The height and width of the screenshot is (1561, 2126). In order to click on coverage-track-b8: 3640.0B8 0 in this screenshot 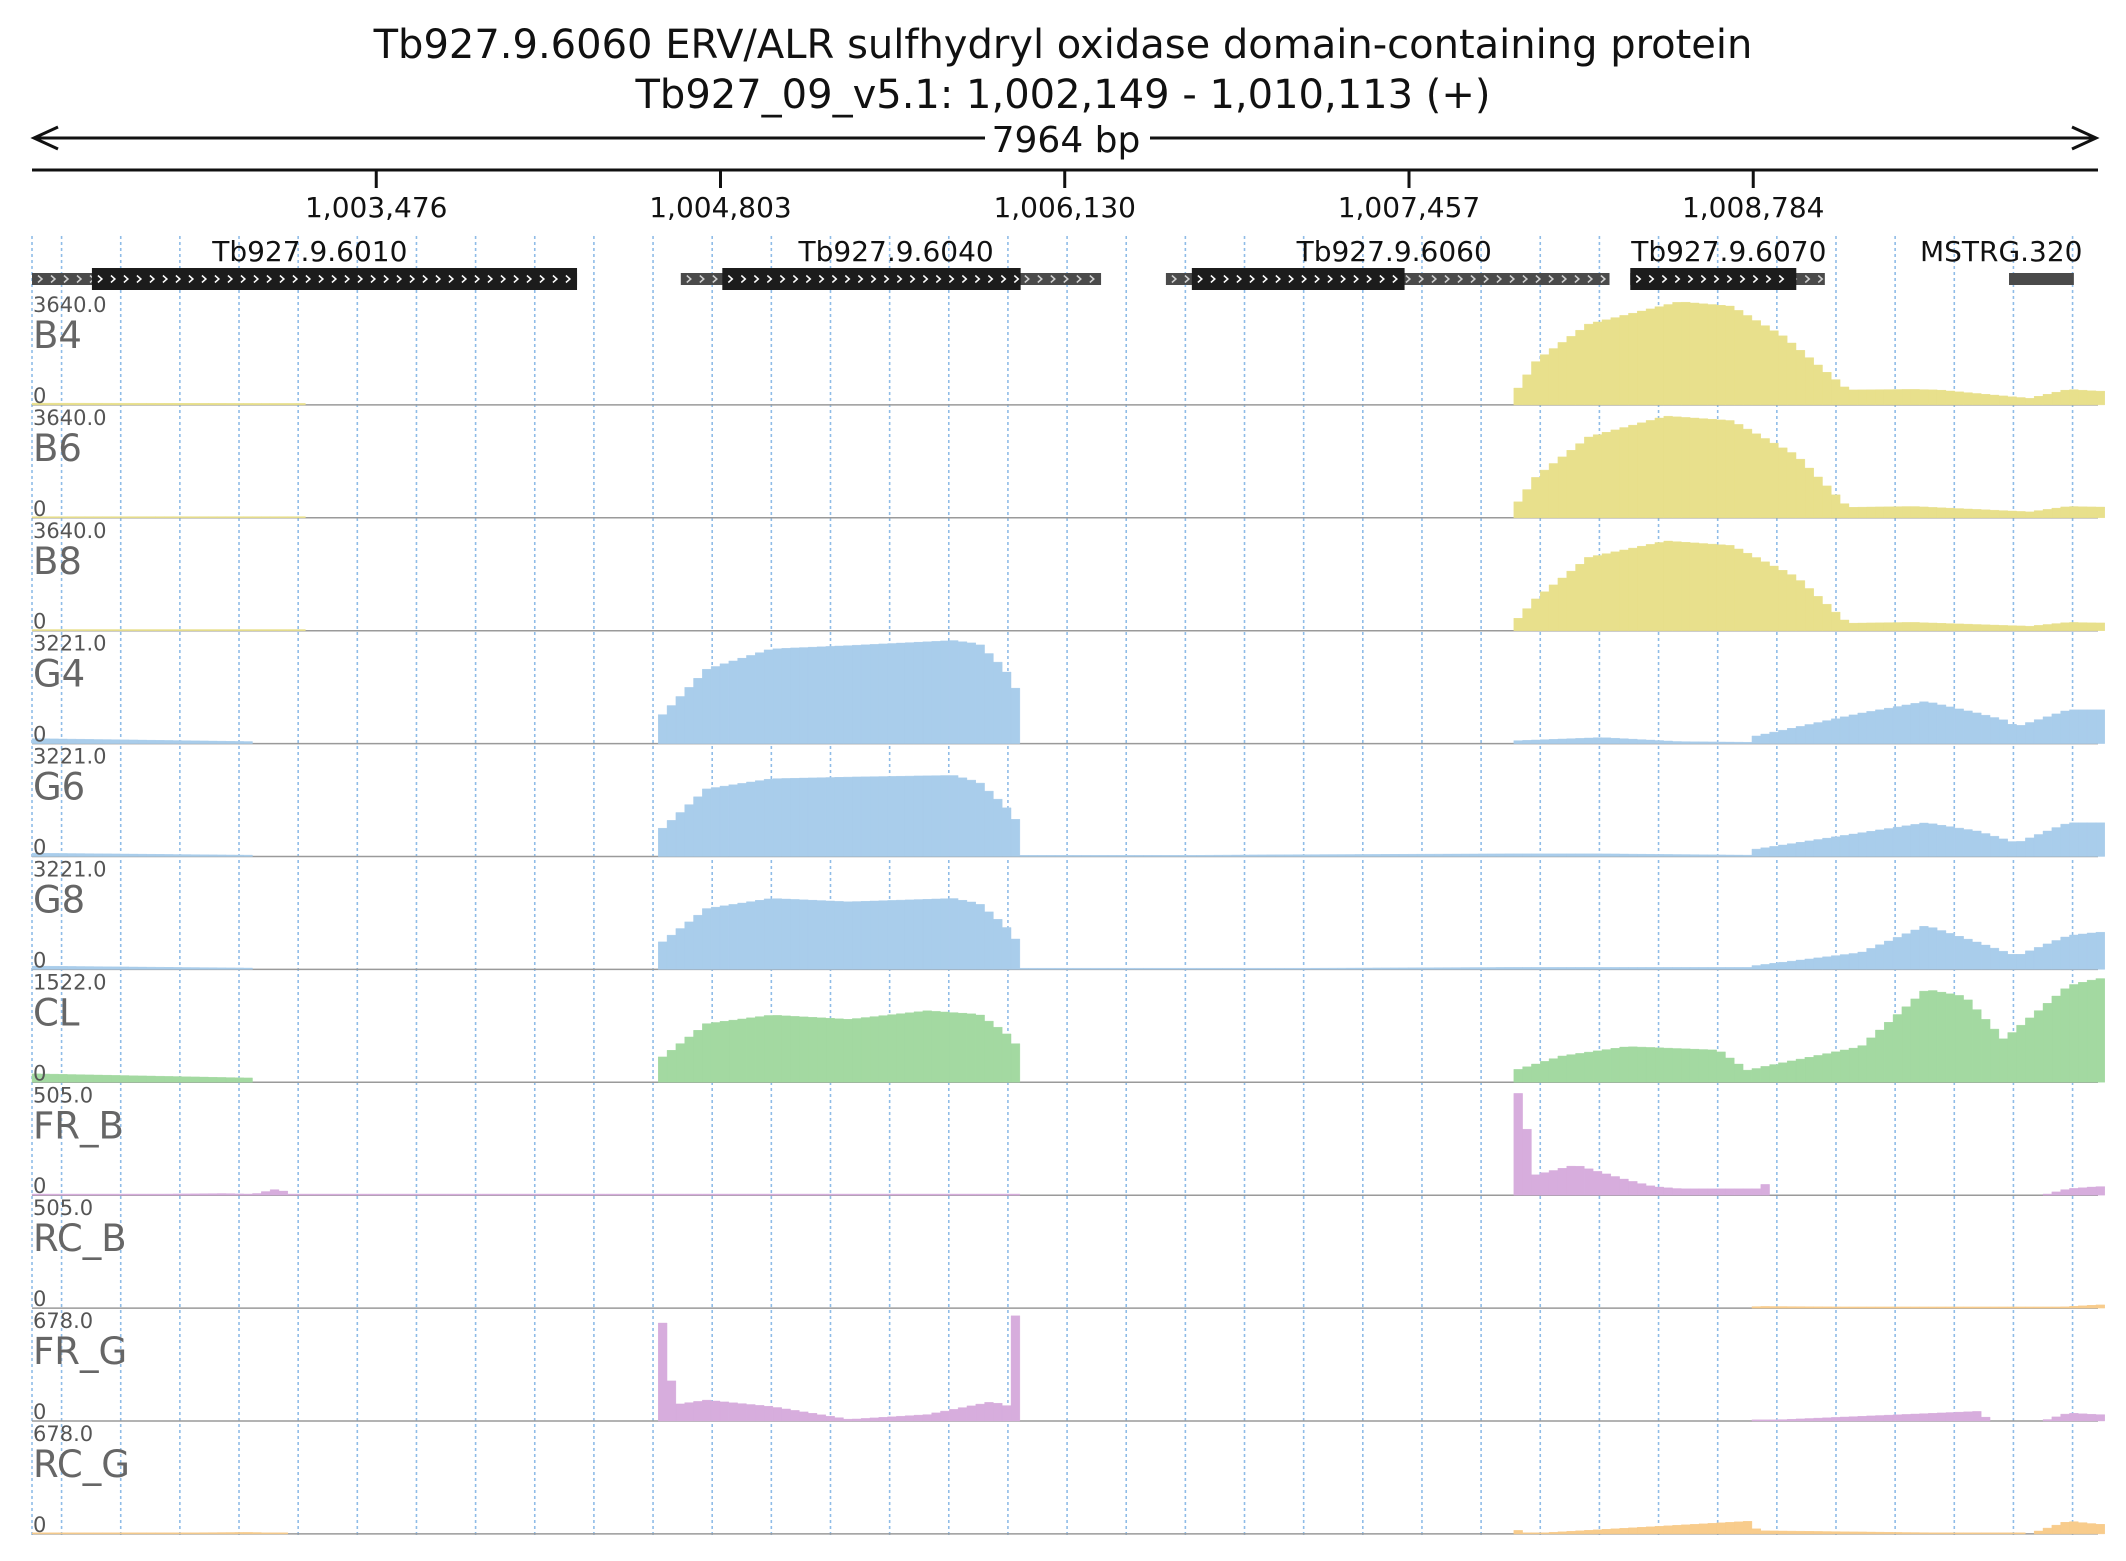, I will do `click(1068, 576)`.